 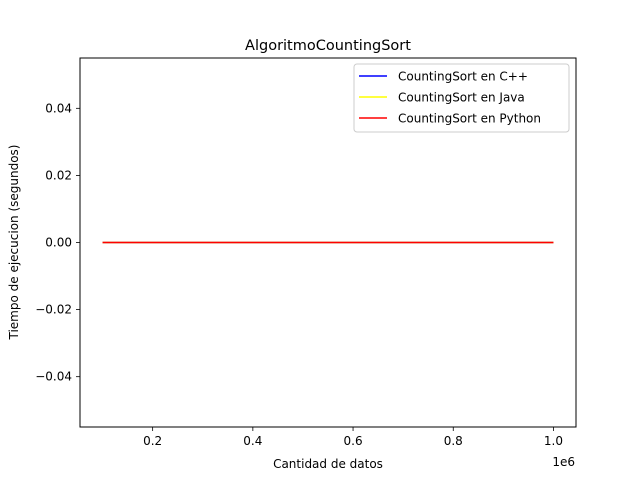 What do you see at coordinates (58, 108) in the screenshot?
I see `y-tick-label-4: 0.04` at bounding box center [58, 108].